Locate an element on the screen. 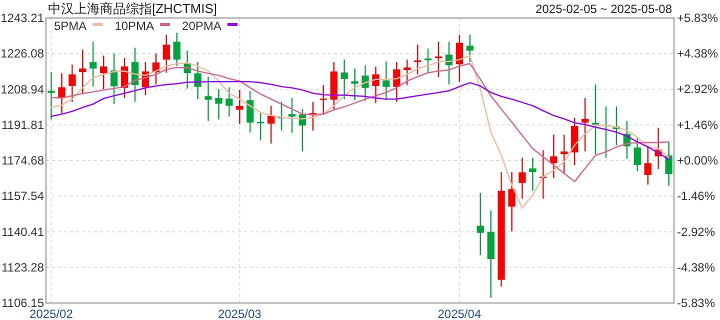 The height and width of the screenshot is (320, 720). y-tick-label: 1226.08 is located at coordinates (22, 53).